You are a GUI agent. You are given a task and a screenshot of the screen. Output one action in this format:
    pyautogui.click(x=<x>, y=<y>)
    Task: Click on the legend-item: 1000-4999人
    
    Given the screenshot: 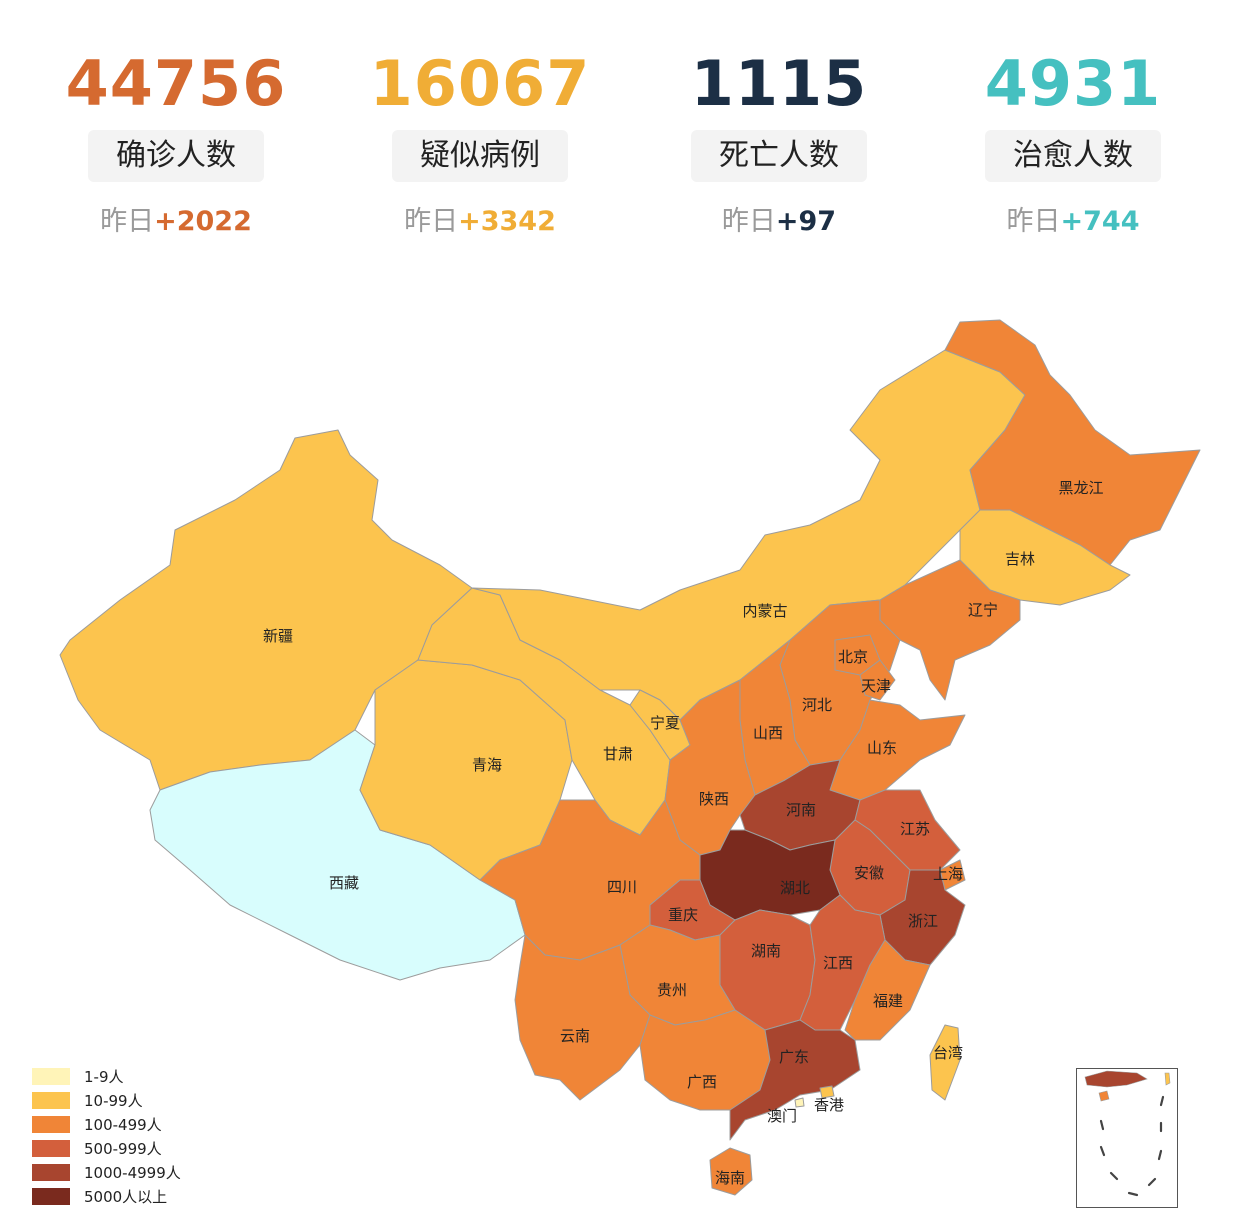 What is the action you would take?
    pyautogui.click(x=106, y=1172)
    